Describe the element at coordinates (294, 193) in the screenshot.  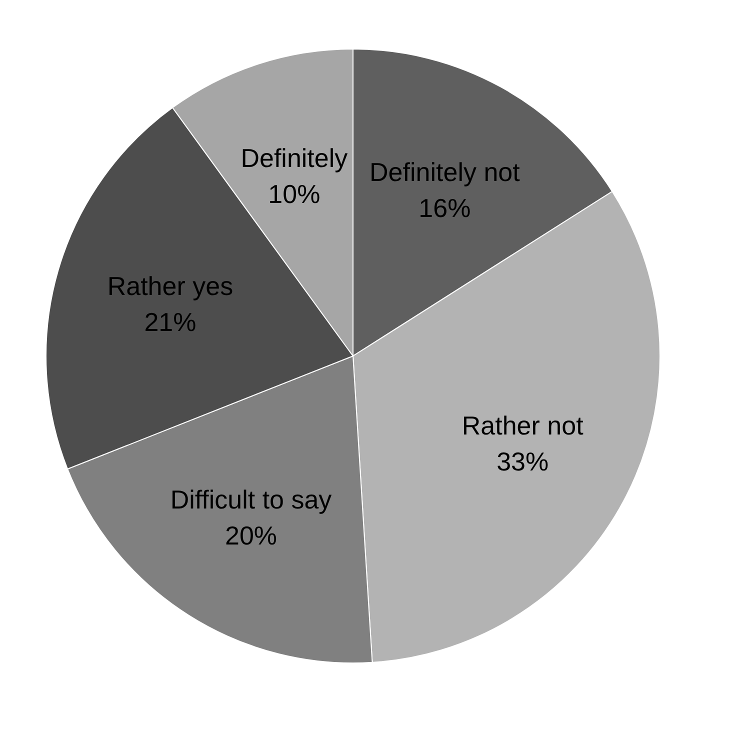
I see `data-label: 10%` at that location.